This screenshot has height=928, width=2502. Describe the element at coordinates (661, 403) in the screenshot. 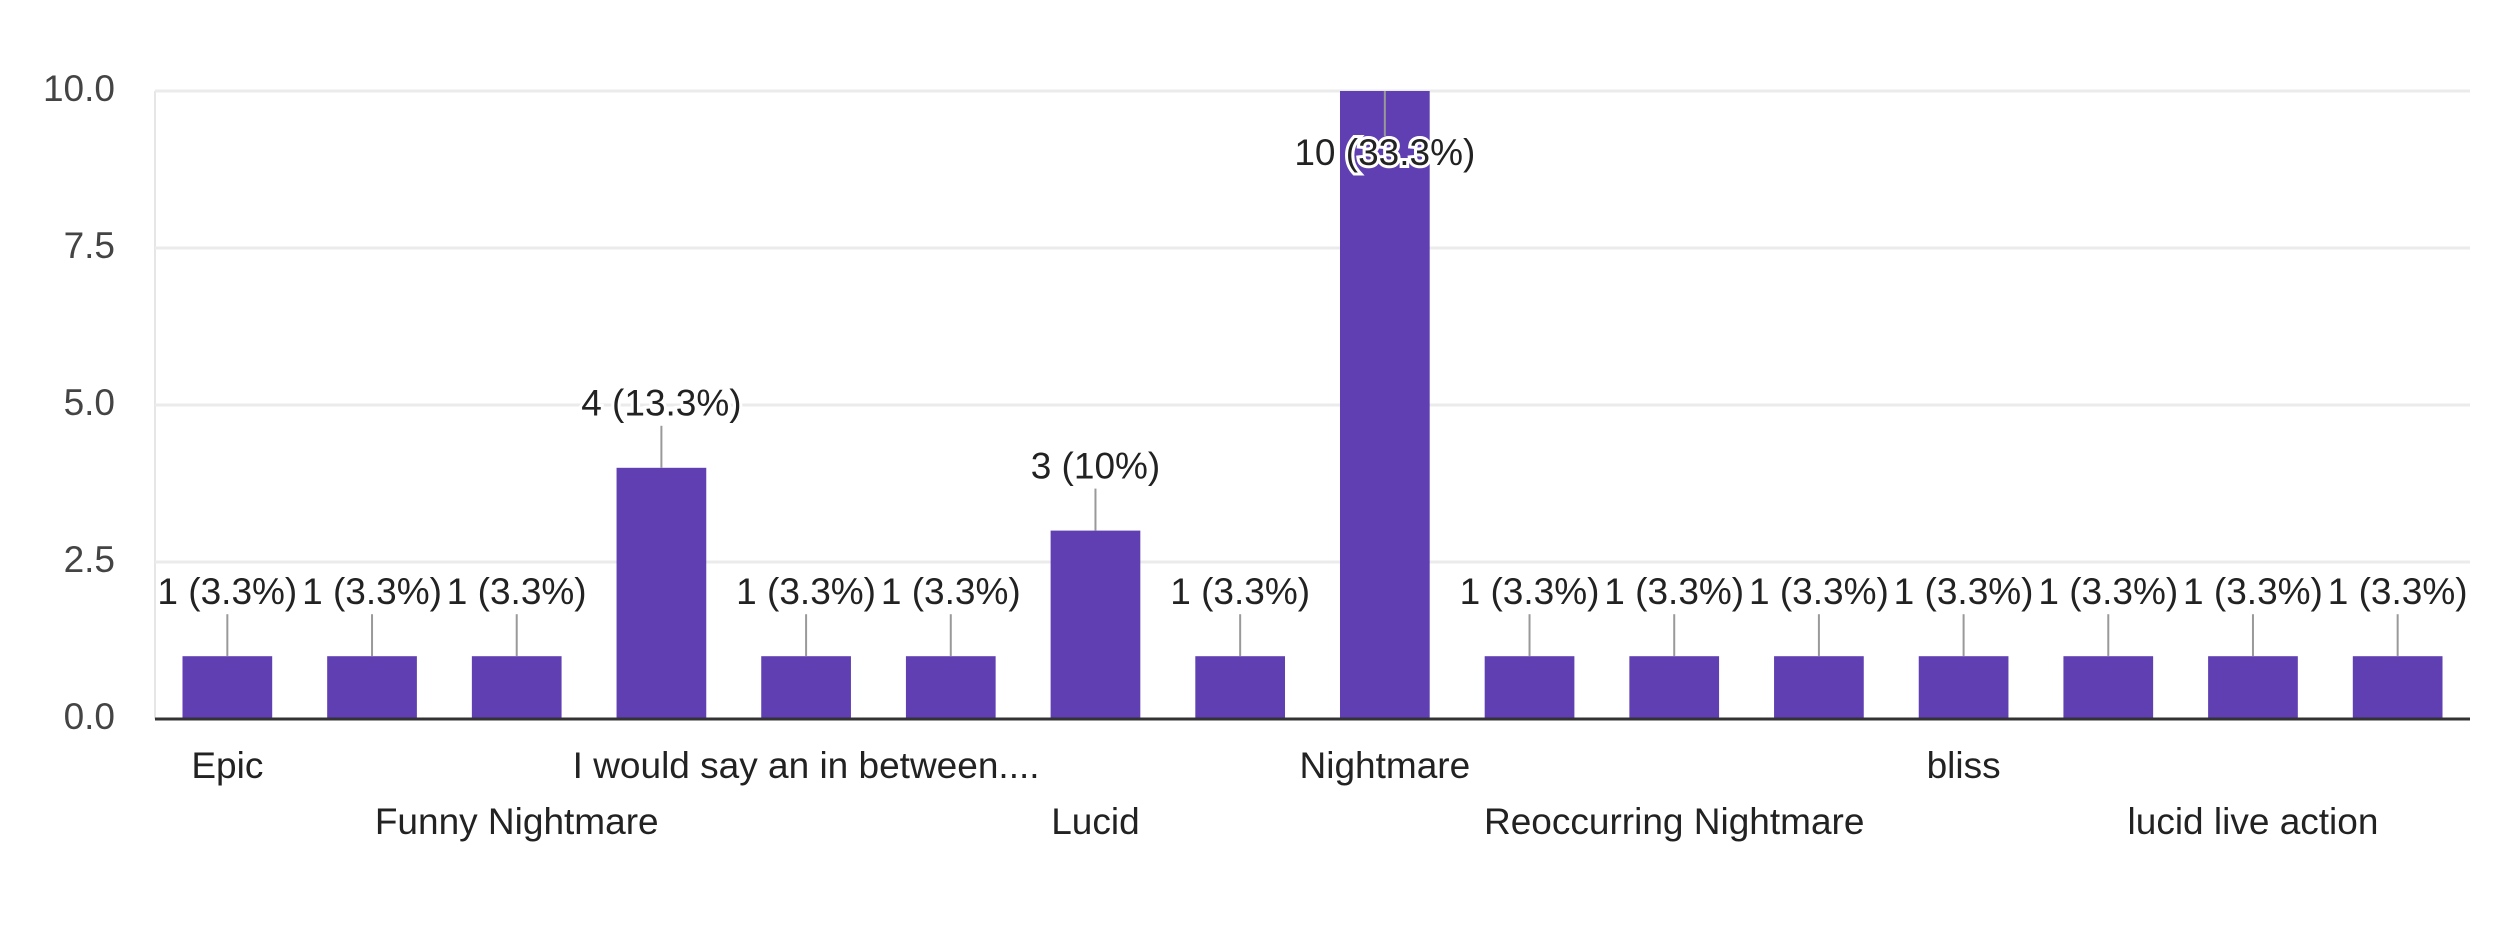

I see `value-label: 4 (13.3%)` at that location.